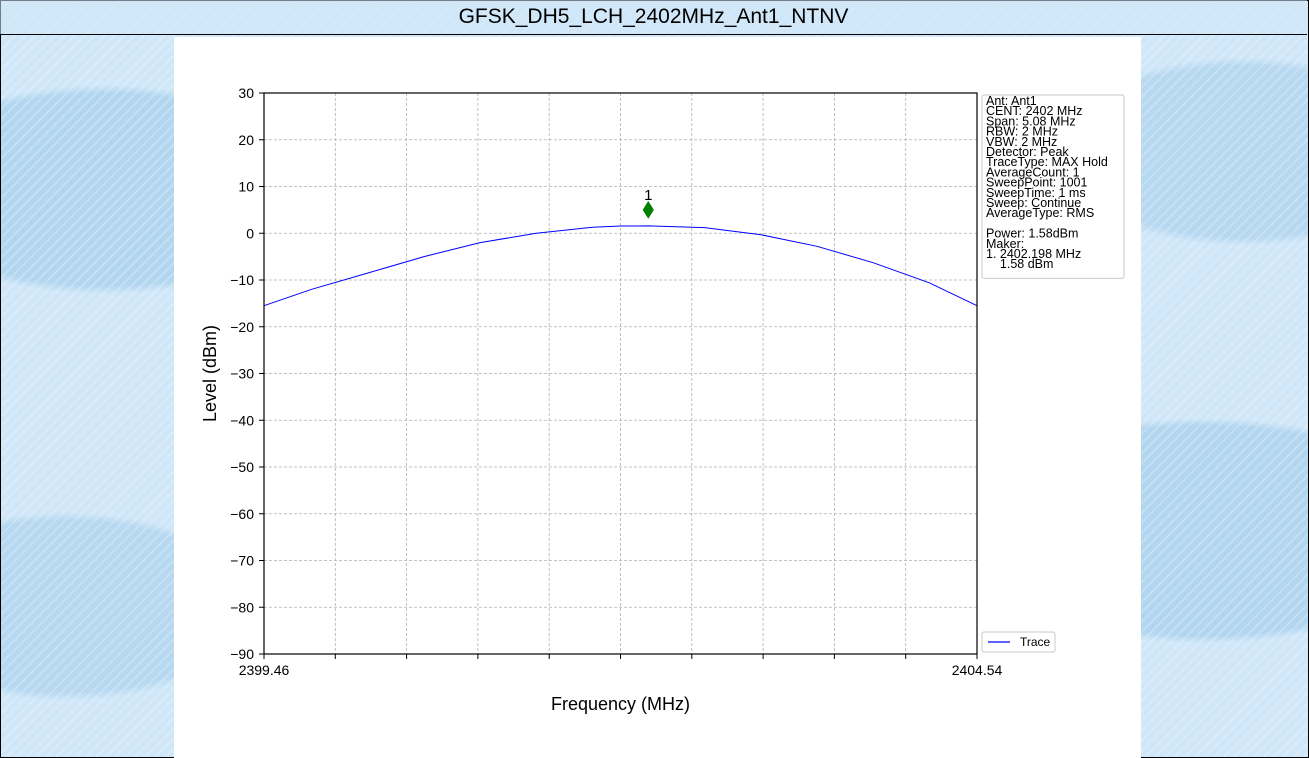 This screenshot has width=1309, height=758. Describe the element at coordinates (242, 514) in the screenshot. I see `y-tick-label: −60` at that location.